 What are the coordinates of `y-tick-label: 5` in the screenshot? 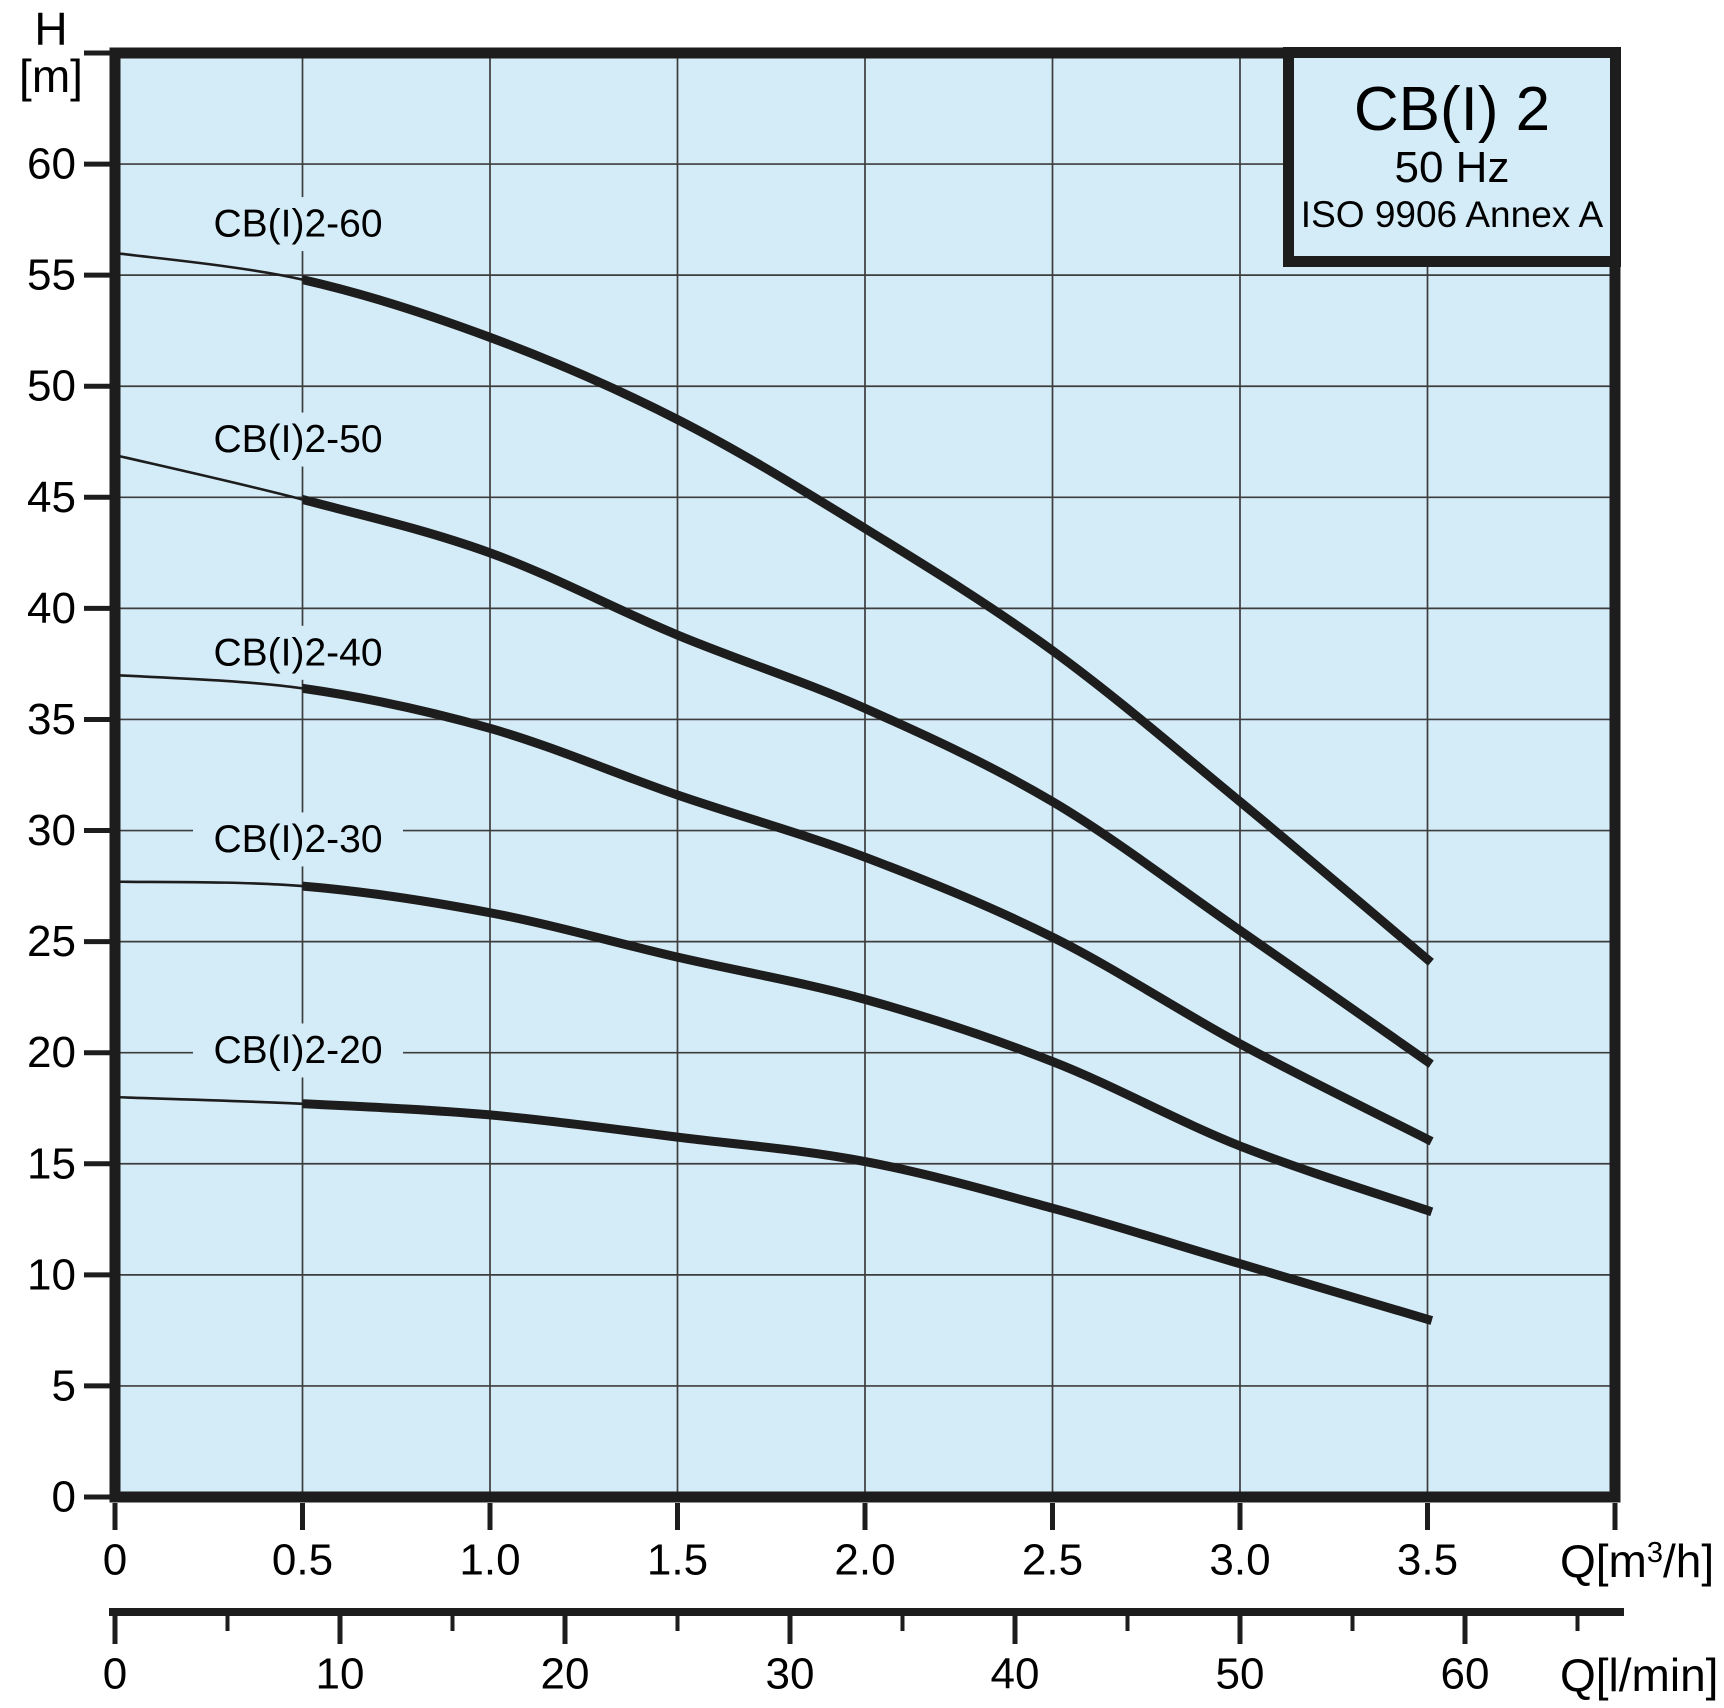 It's located at (64, 1385).